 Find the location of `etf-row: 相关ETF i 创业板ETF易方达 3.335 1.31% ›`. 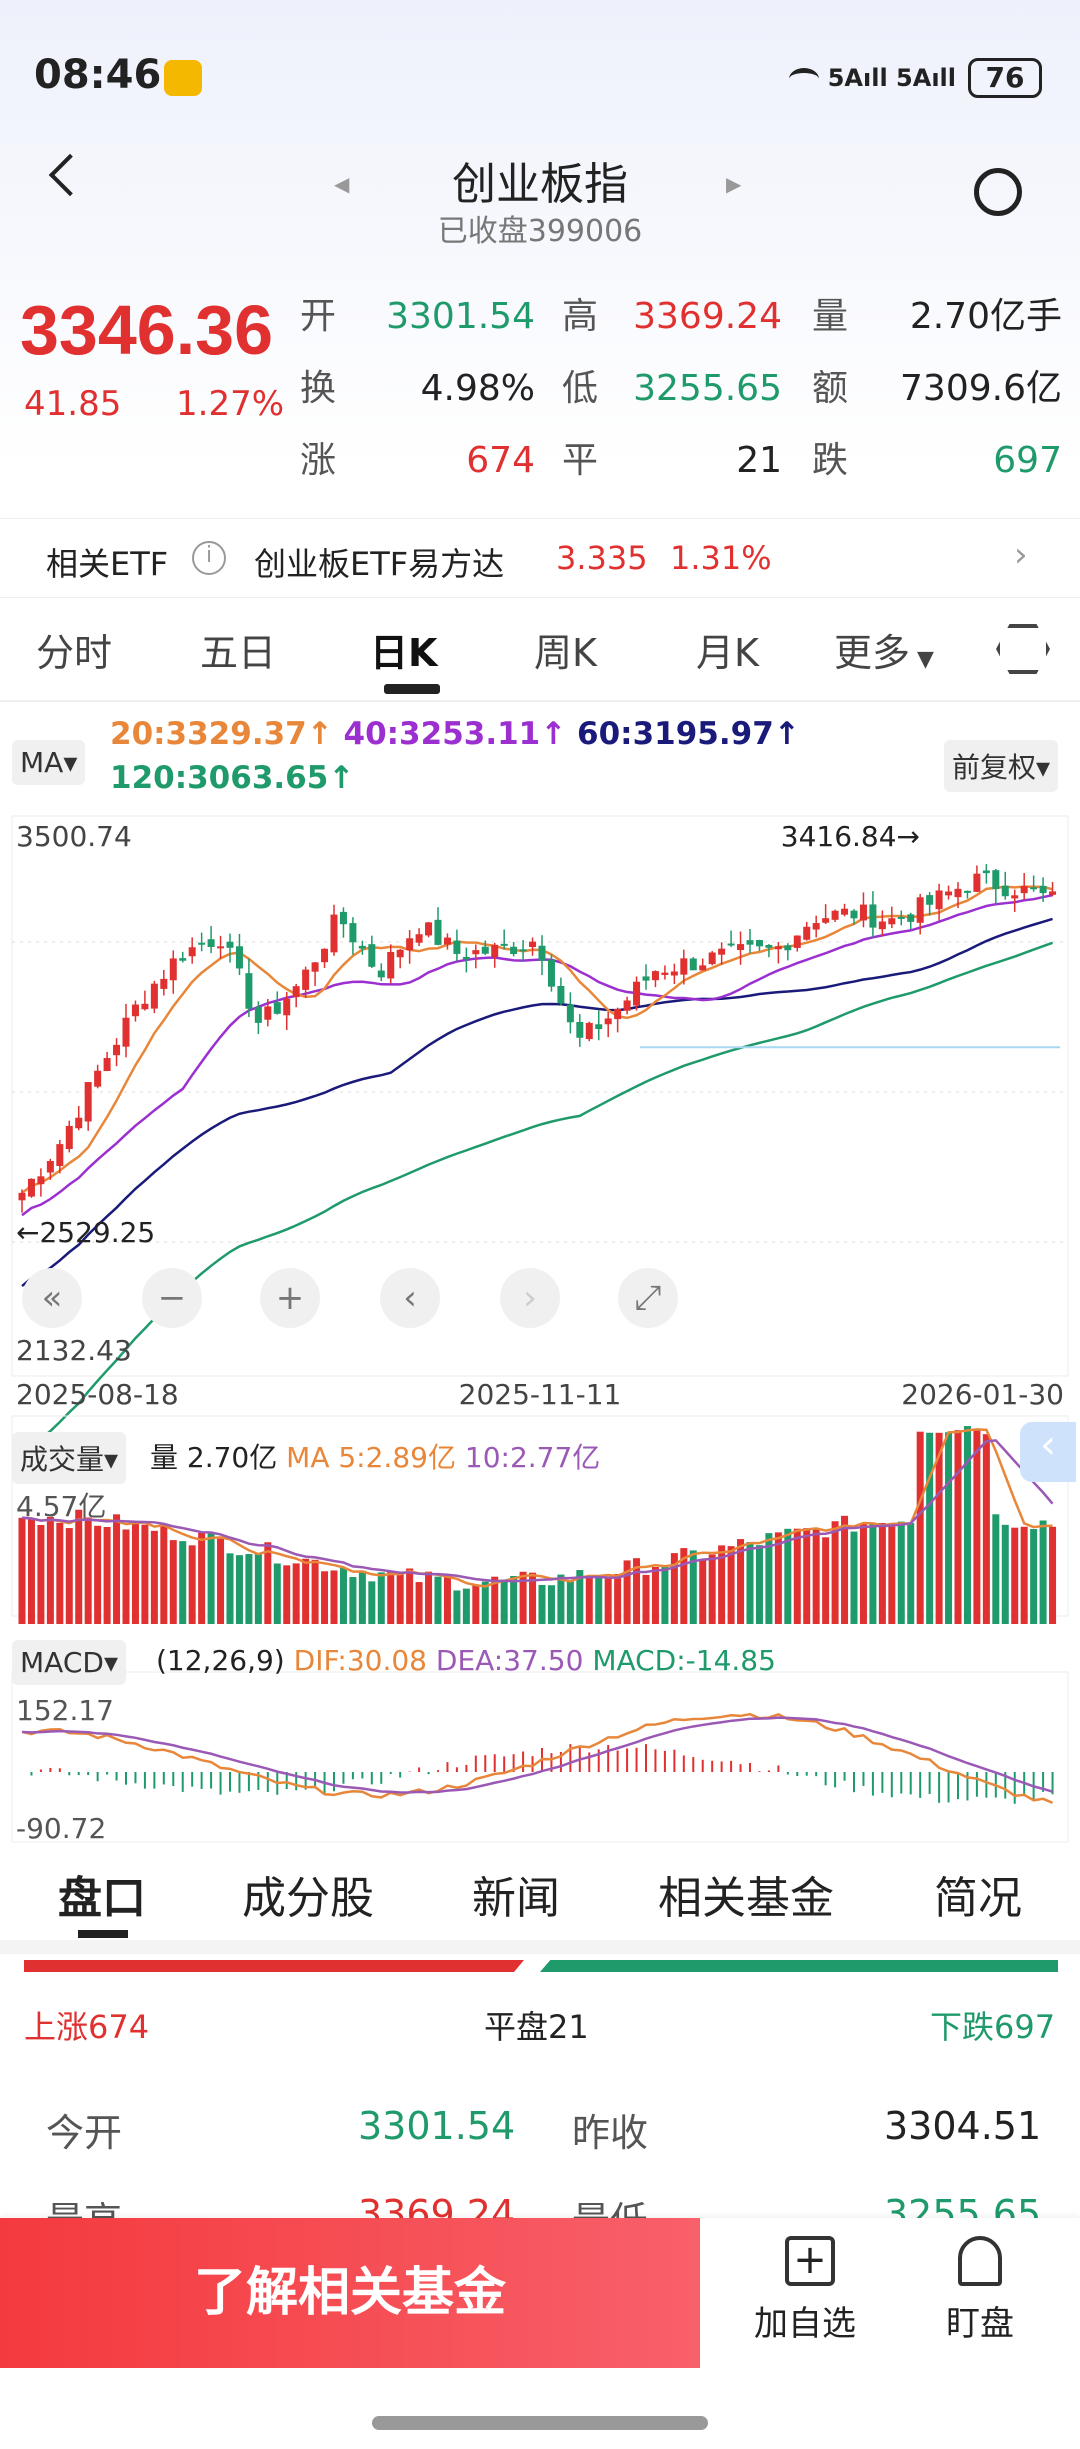

etf-row: 相关ETF i 创业板ETF易方达 3.335 1.31% › is located at coordinates (540, 558).